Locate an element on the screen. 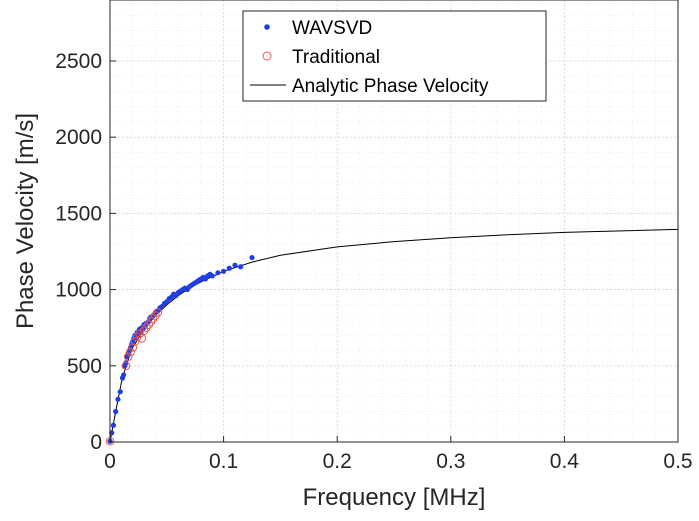 This screenshot has height=521, width=699. x-tick-label: 0.3 is located at coordinates (450, 461).